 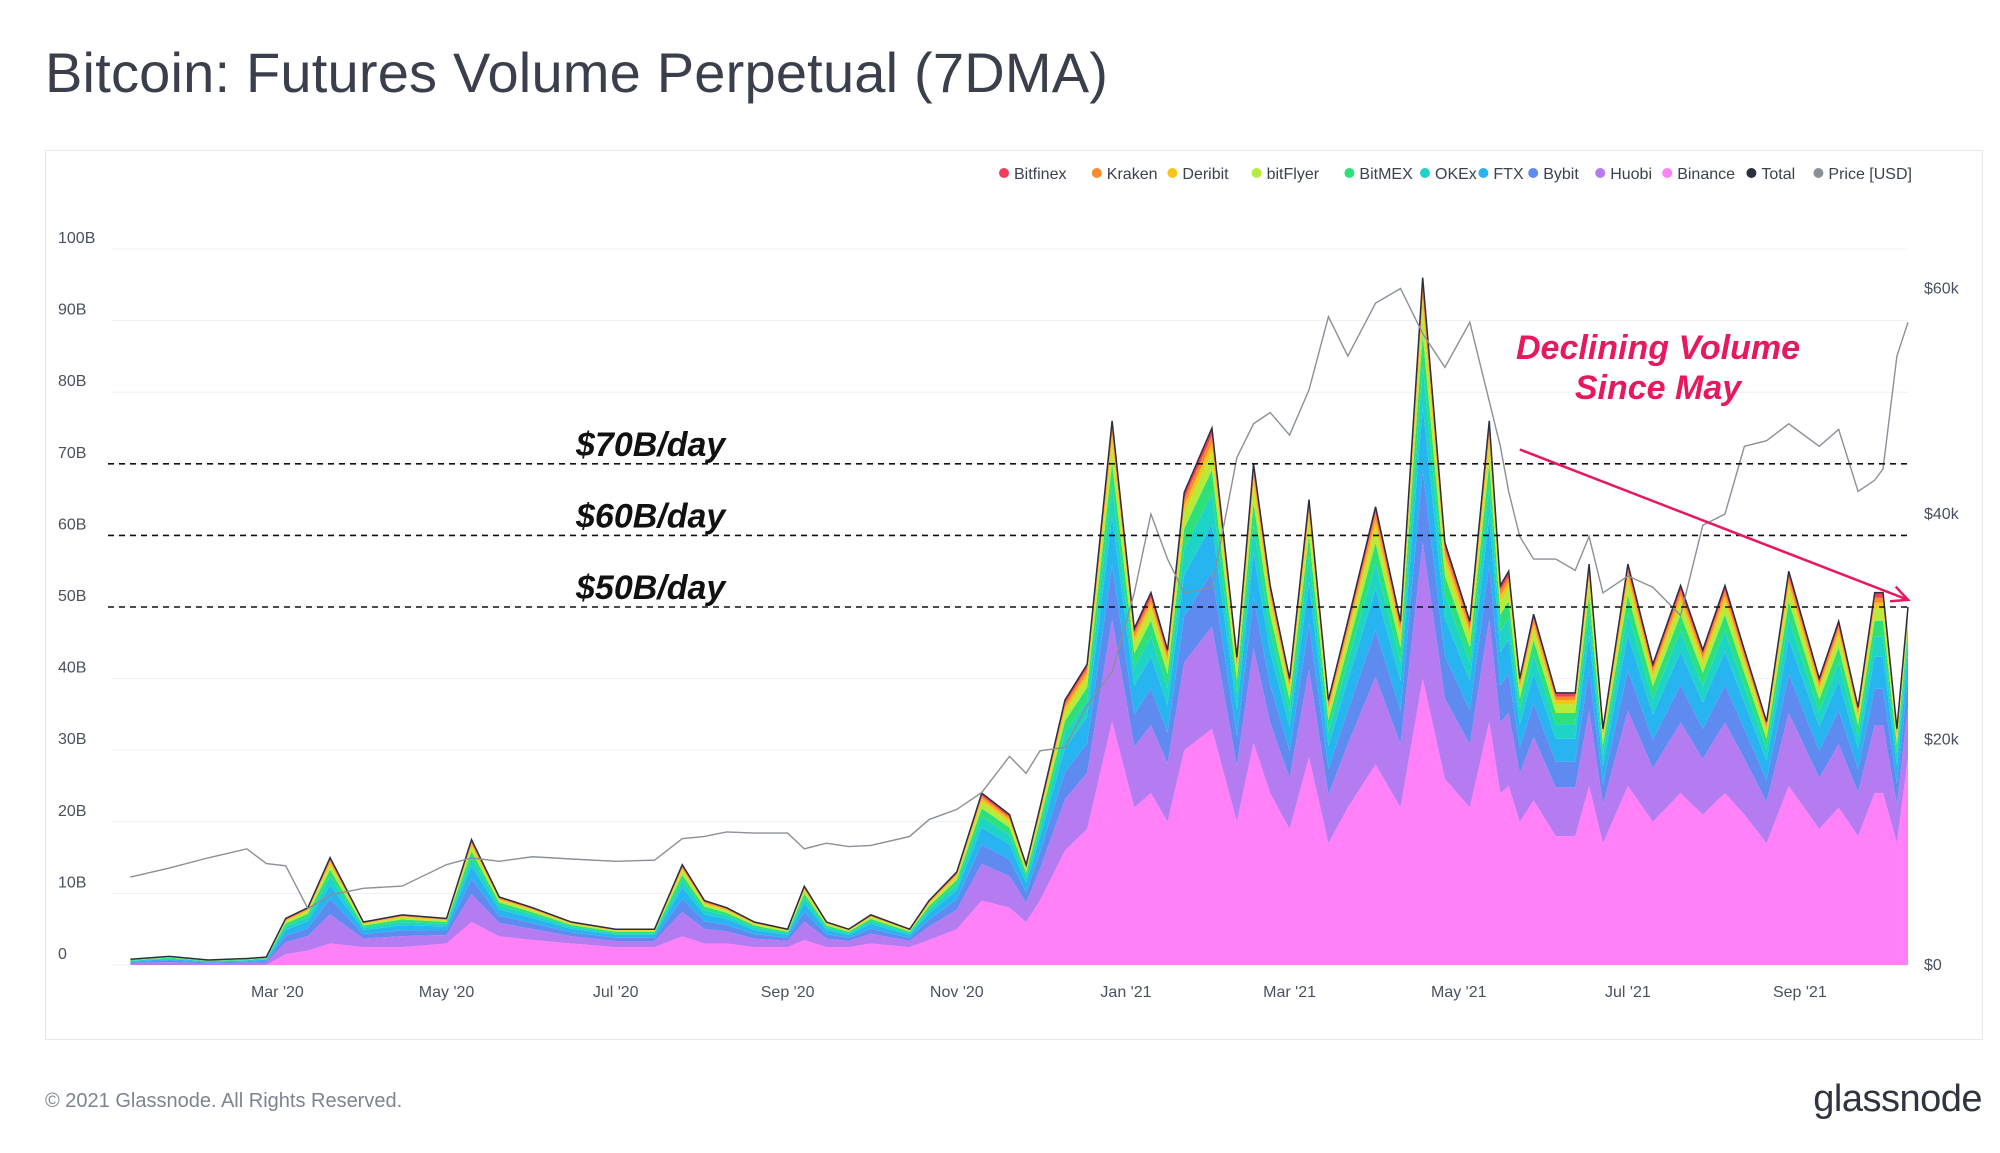 What do you see at coordinates (1870, 174) in the screenshot?
I see `legend-item: Price [USD]` at bounding box center [1870, 174].